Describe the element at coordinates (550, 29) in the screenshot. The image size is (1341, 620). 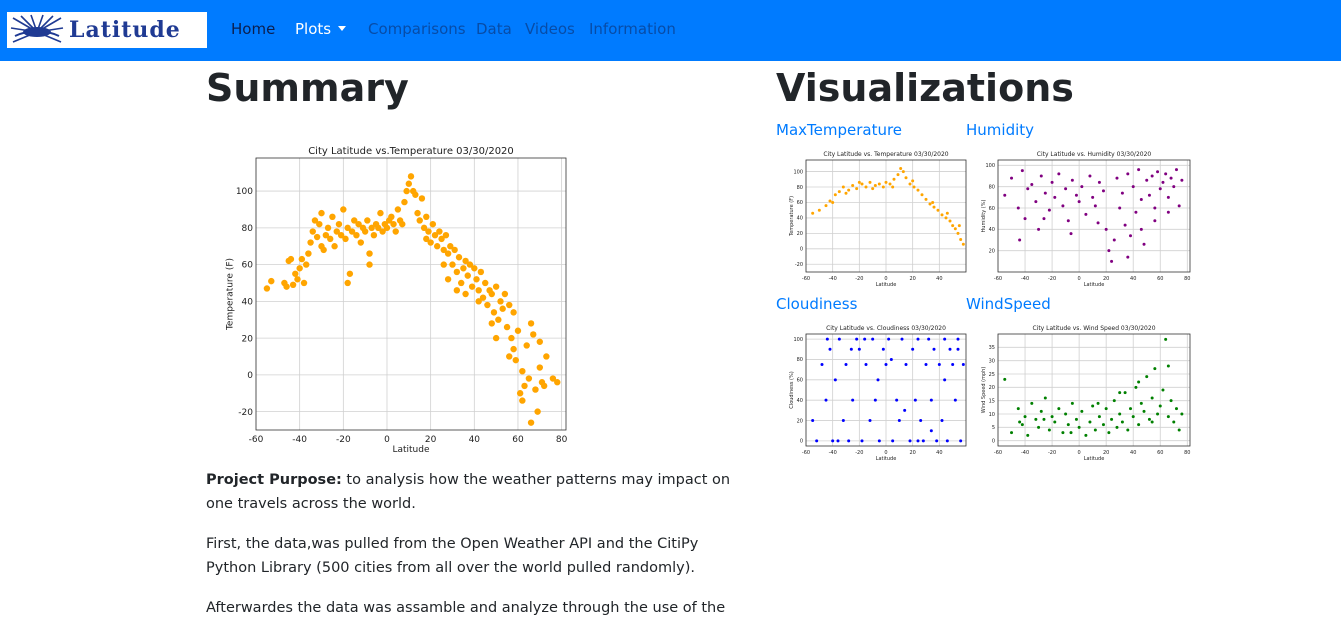
I see `nav-videos: Videos` at that location.